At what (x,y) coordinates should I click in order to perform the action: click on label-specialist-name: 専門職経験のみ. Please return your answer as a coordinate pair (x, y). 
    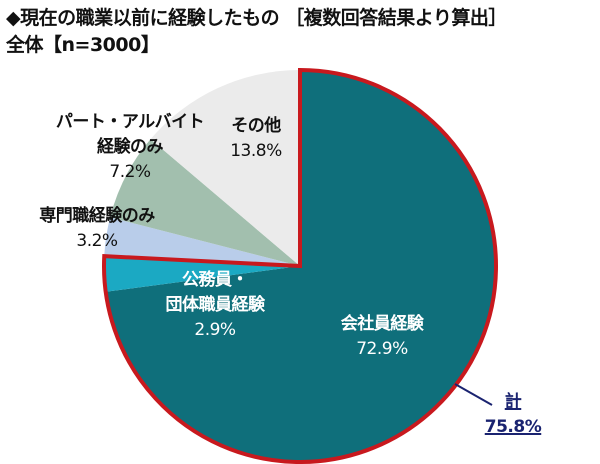
    Looking at the image, I should click on (97, 216).